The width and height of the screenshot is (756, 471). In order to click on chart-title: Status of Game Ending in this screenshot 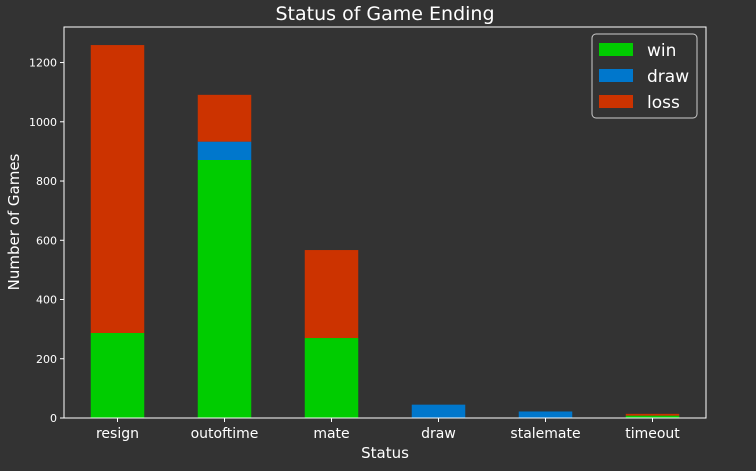, I will do `click(384, 14)`.